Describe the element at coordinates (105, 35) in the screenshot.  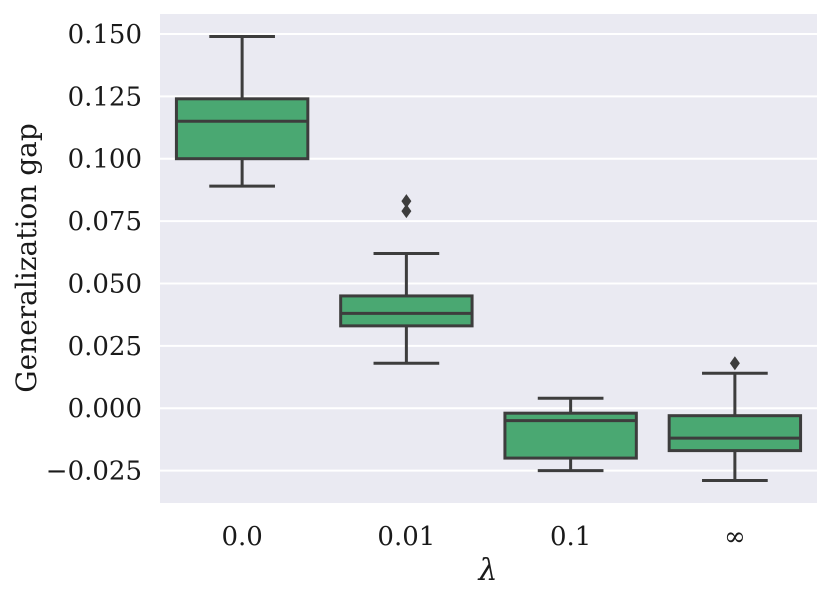
I see `y-tick-label: 0.150` at that location.